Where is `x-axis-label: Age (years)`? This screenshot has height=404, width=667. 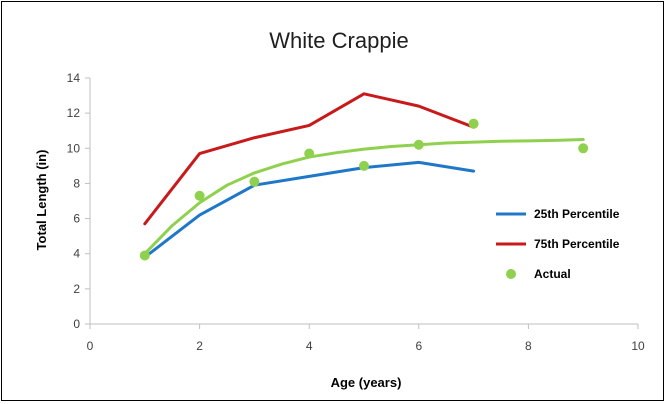
x-axis-label: Age (years) is located at coordinates (366, 382).